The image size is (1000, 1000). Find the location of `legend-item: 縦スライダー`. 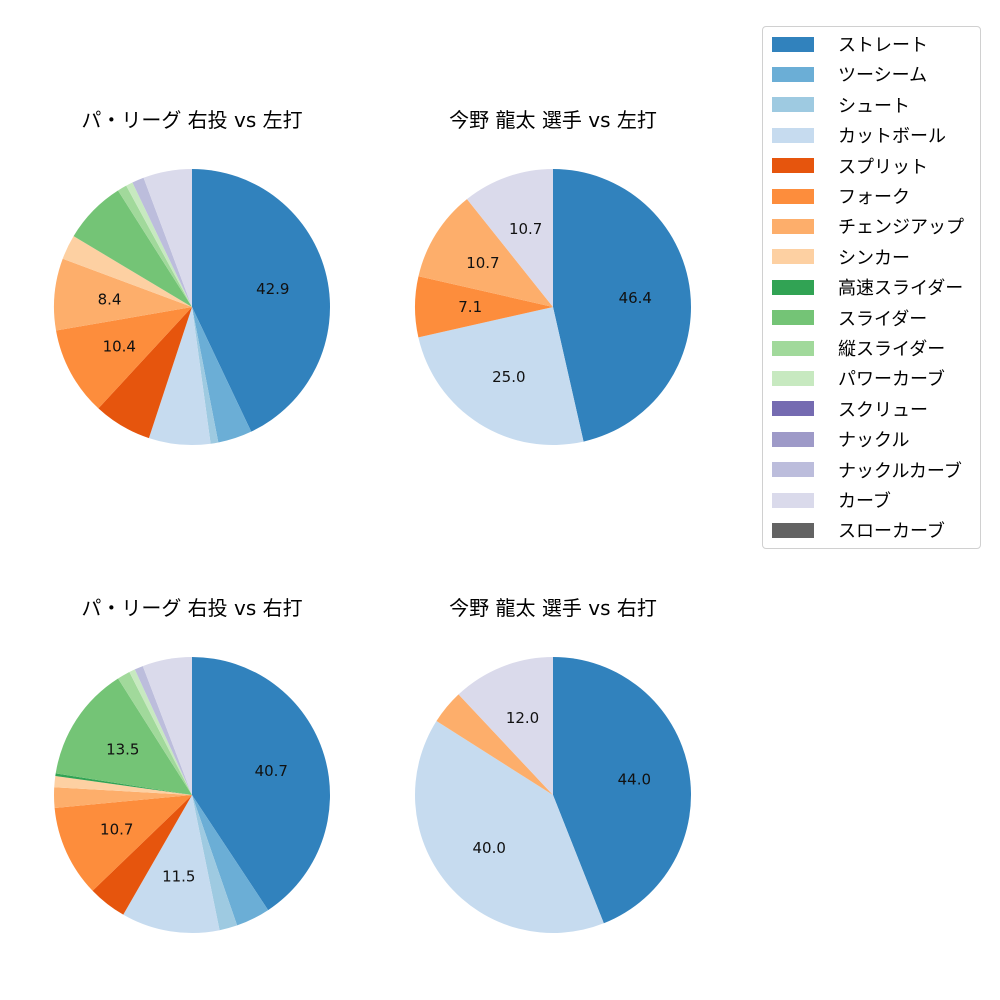

legend-item: 縦スライダー is located at coordinates (859, 349).